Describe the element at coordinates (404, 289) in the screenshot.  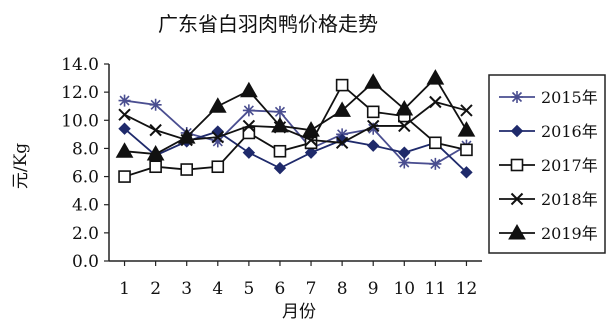
I see `x-tick-label: 10` at that location.